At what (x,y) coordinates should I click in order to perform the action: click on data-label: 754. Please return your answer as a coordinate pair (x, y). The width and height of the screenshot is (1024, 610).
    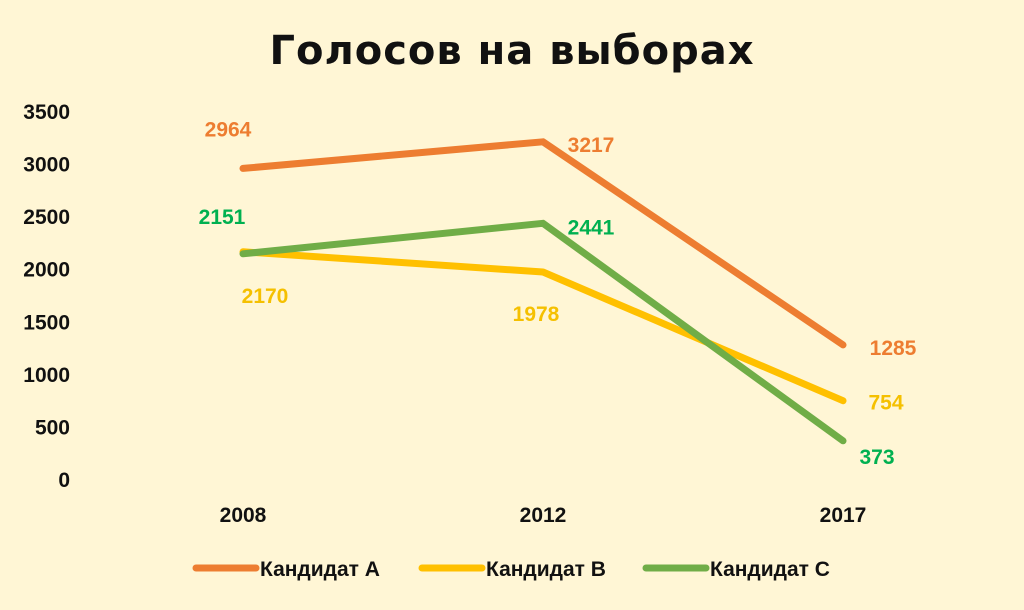
    Looking at the image, I should click on (885, 403).